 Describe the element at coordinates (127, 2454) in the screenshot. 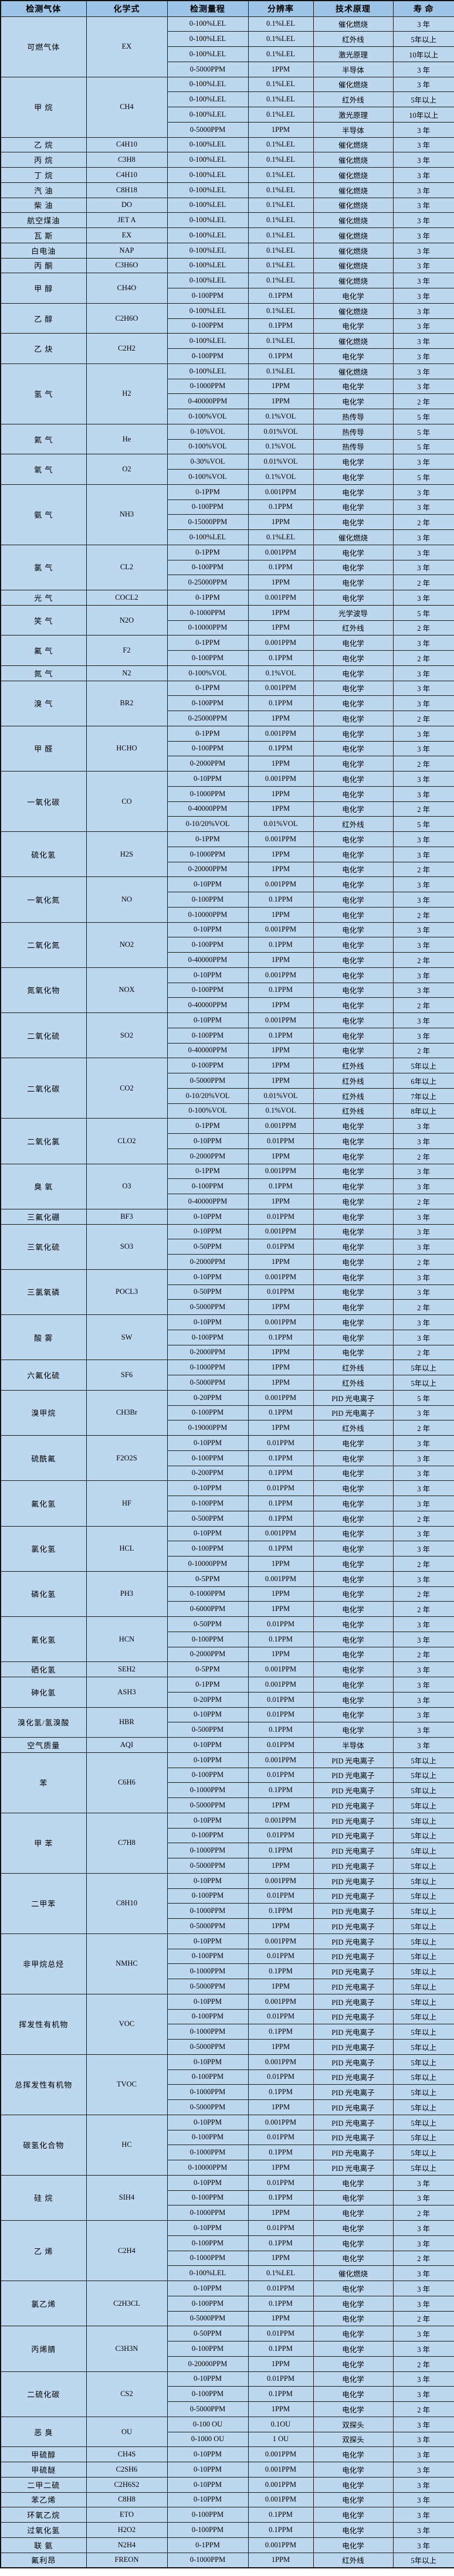

I see `formula-cell: CH4S` at that location.